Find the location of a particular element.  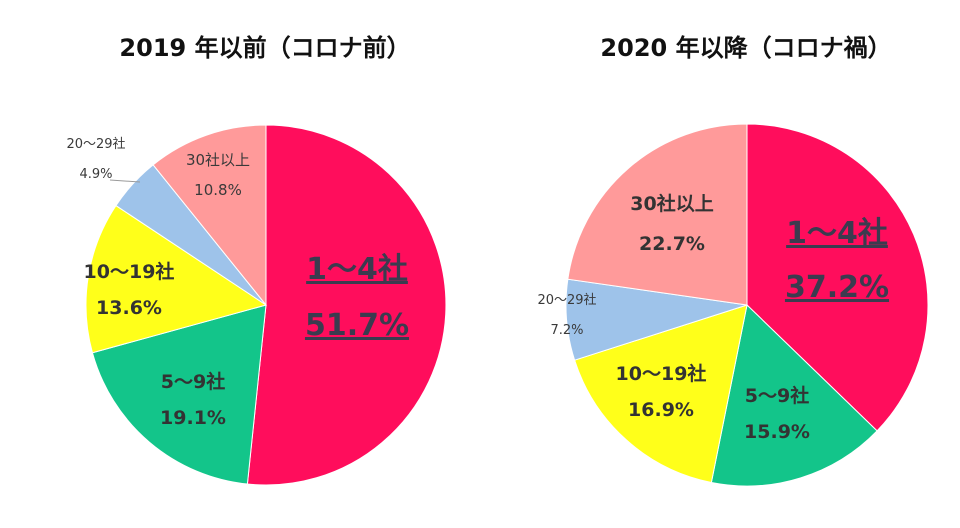

slice-value-label: 22.7% is located at coordinates (672, 244).